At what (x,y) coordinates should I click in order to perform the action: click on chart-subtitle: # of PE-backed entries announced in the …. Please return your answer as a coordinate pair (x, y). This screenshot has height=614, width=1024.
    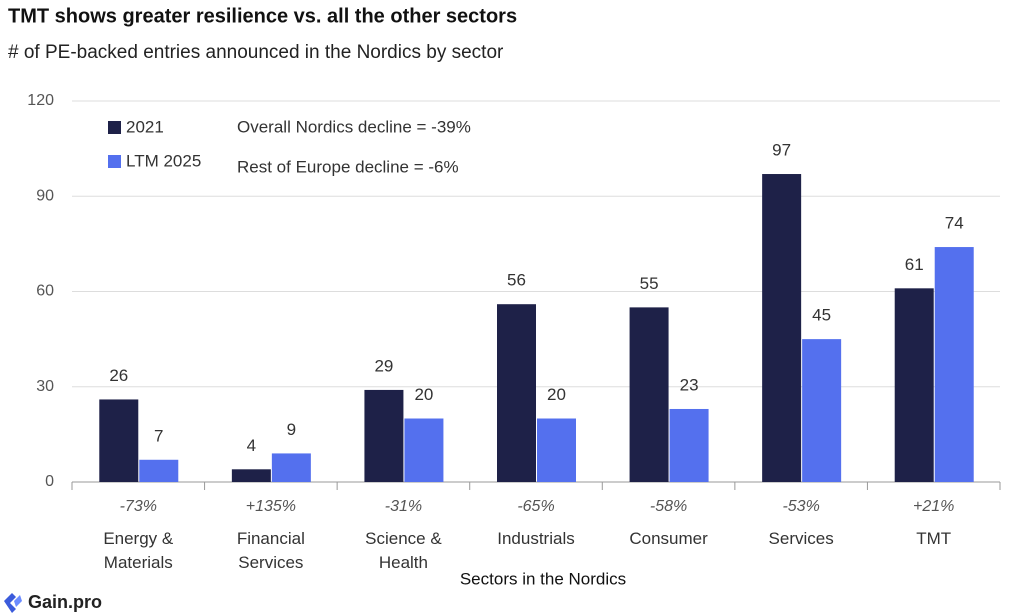
    Looking at the image, I should click on (256, 52).